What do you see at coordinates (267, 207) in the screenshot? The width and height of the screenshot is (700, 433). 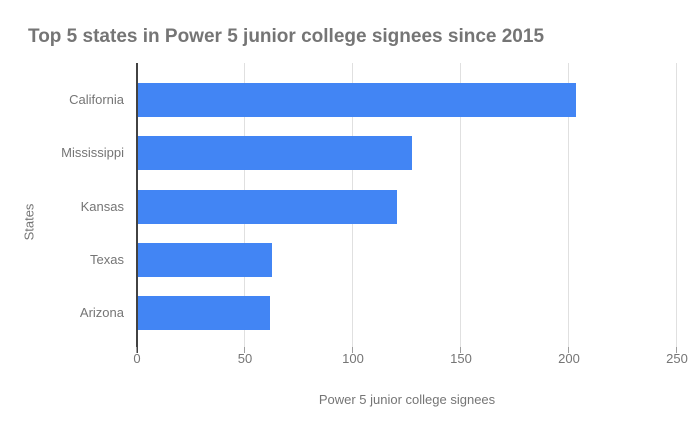 I see `bar-kansas` at bounding box center [267, 207].